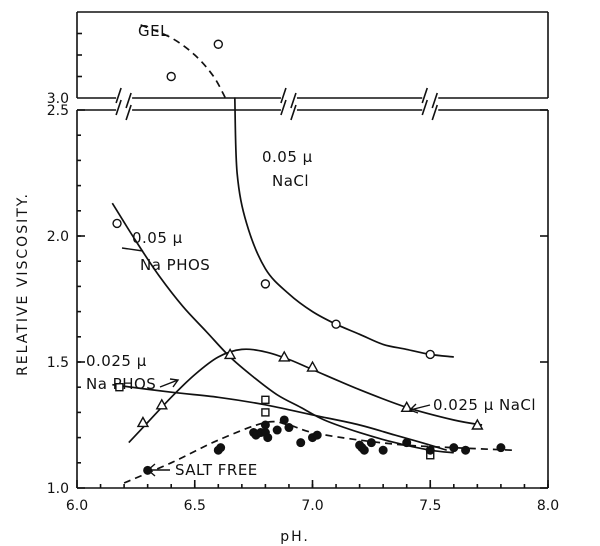  I want to click on y-tick-label: 1.5, so click(58, 363).